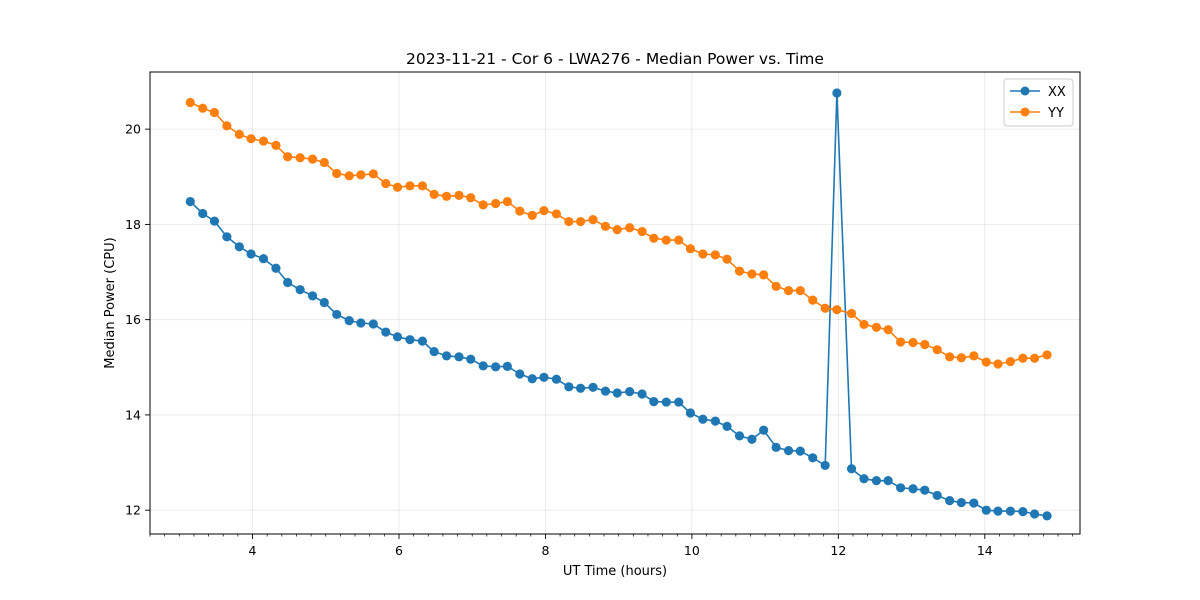 The height and width of the screenshot is (600, 1200). I want to click on y-axis-label: Median Power (CPU), so click(110, 302).